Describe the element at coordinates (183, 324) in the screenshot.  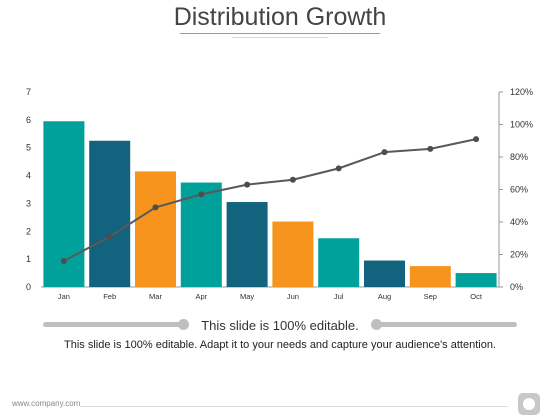
I see `left-slider-knob` at that location.